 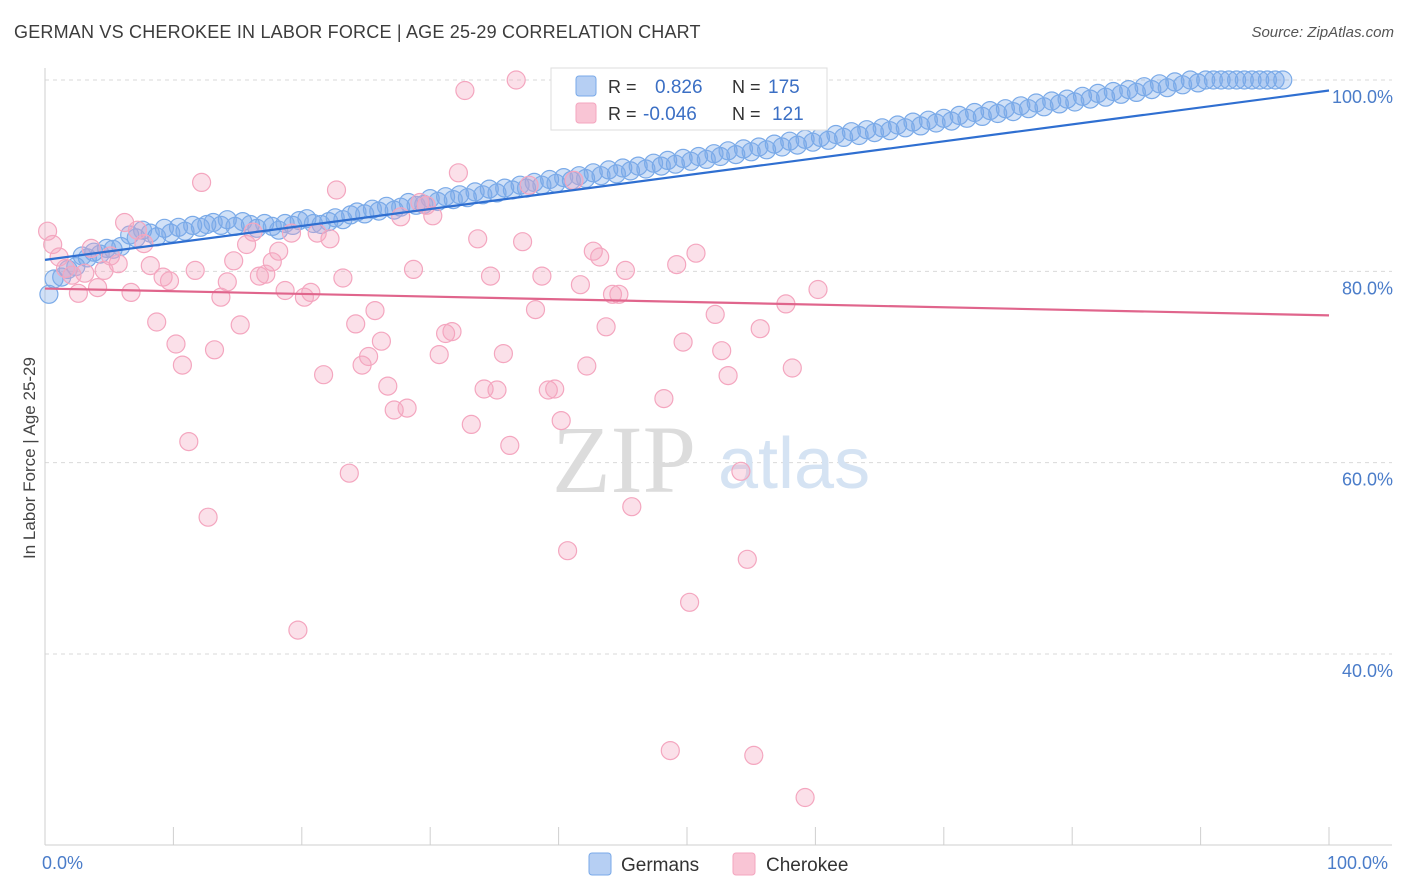 I want to click on watermark-zip: ZIP, so click(x=624, y=459).